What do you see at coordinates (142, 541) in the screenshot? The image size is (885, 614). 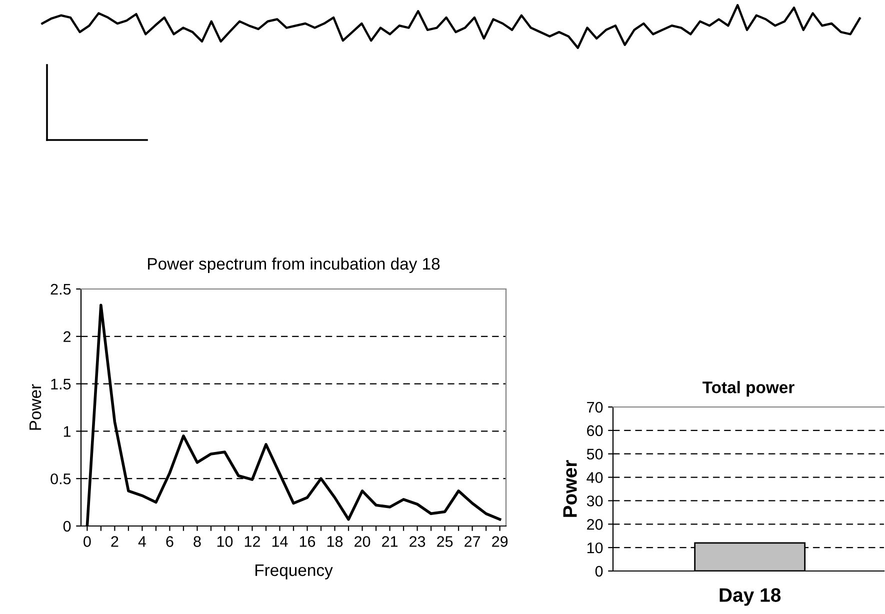 I see `x-tick-label: 4` at bounding box center [142, 541].